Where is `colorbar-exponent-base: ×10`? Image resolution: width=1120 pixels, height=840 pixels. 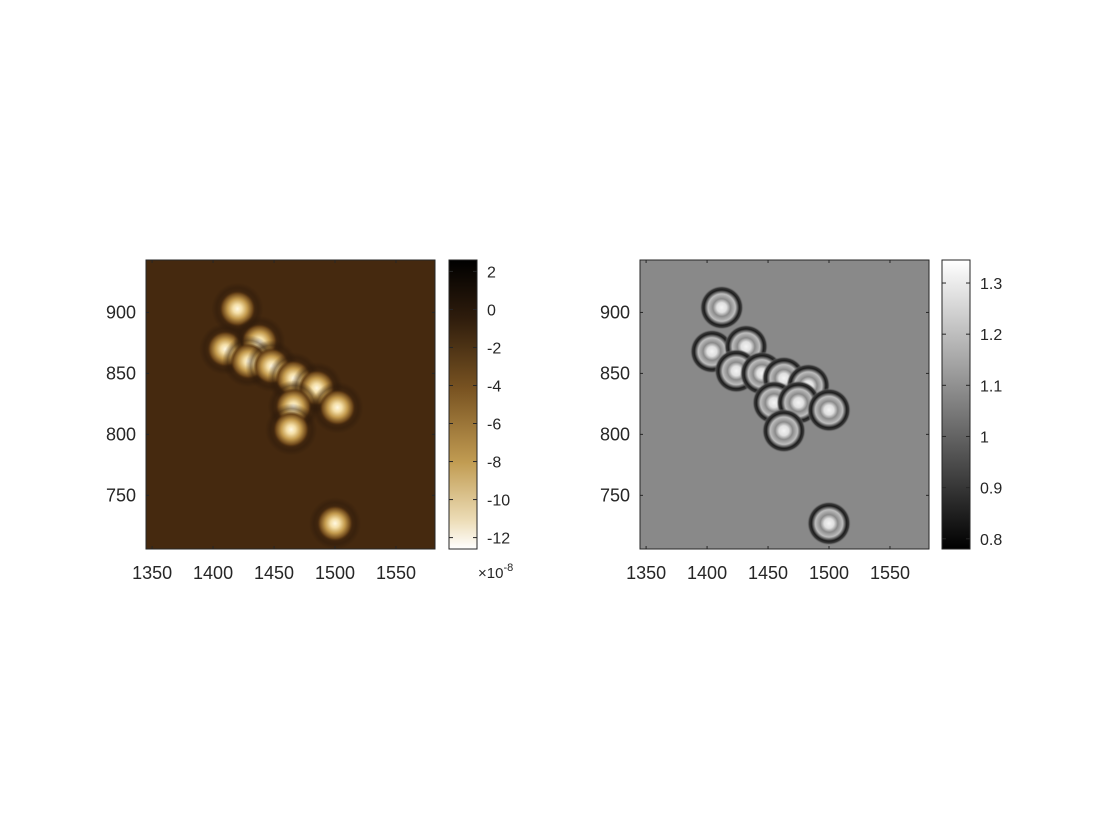 colorbar-exponent-base: ×10 is located at coordinates (490, 573).